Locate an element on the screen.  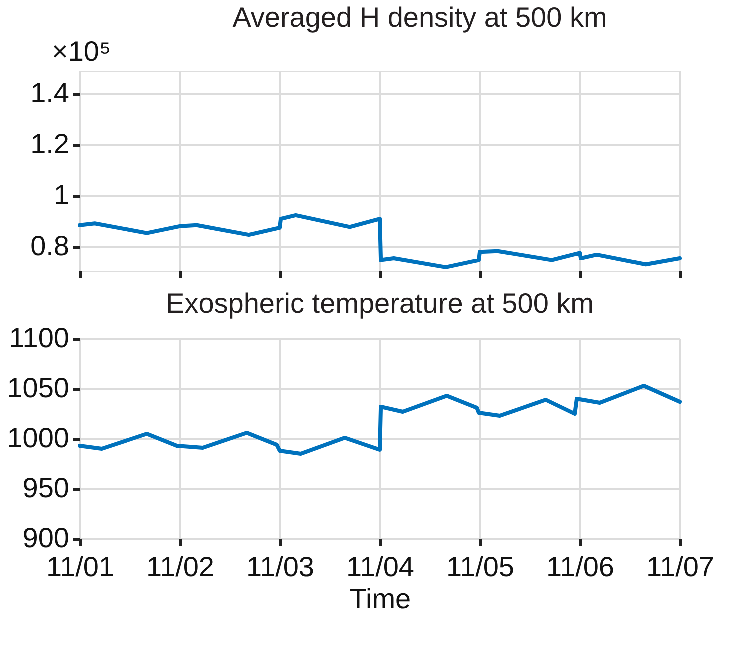
y-tick-label: 1050 is located at coordinates (38, 388).